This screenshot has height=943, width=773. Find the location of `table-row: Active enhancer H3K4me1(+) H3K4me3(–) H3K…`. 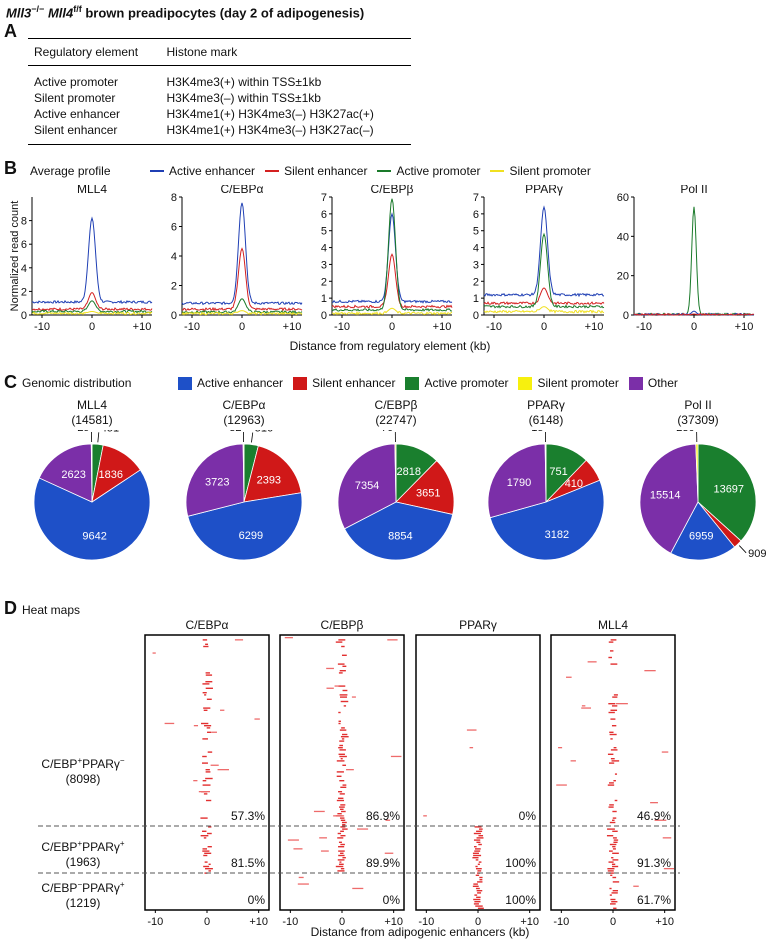

table-row: Active enhancer H3K4me1(+) H3K4me3(–) H3K… is located at coordinates (204, 114).